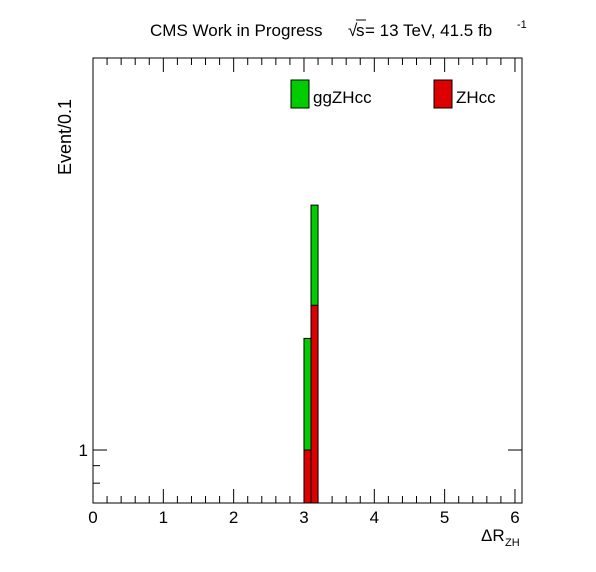 This screenshot has width=596, height=572. I want to click on x-axis-label-subscript: ZH, so click(512, 543).